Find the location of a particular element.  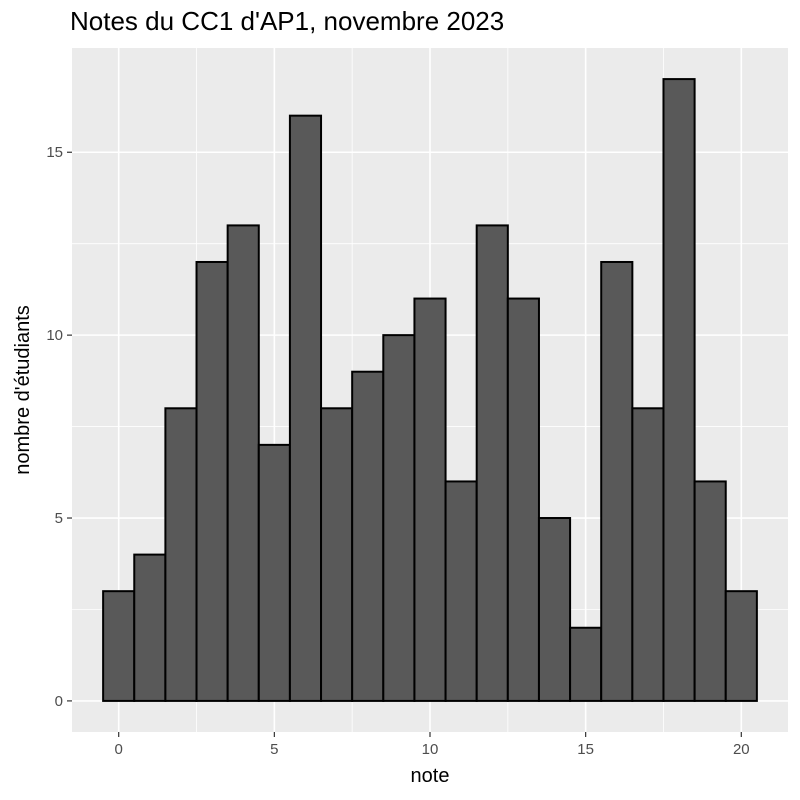

x-tick-label: 20 is located at coordinates (741, 749).